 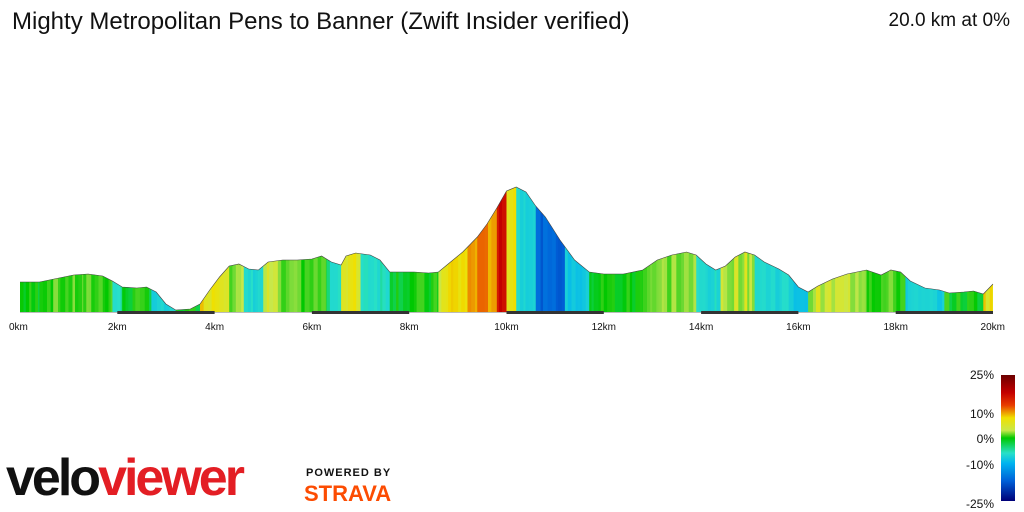 What do you see at coordinates (348, 493) in the screenshot?
I see `strava-logo: STRAVA` at bounding box center [348, 493].